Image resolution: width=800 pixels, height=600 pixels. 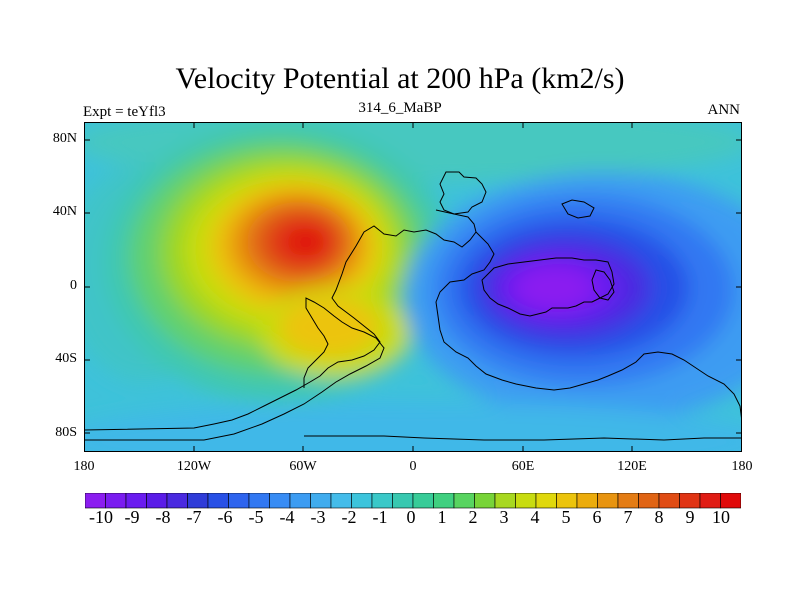 I want to click on colorbar, so click(x=413, y=501).